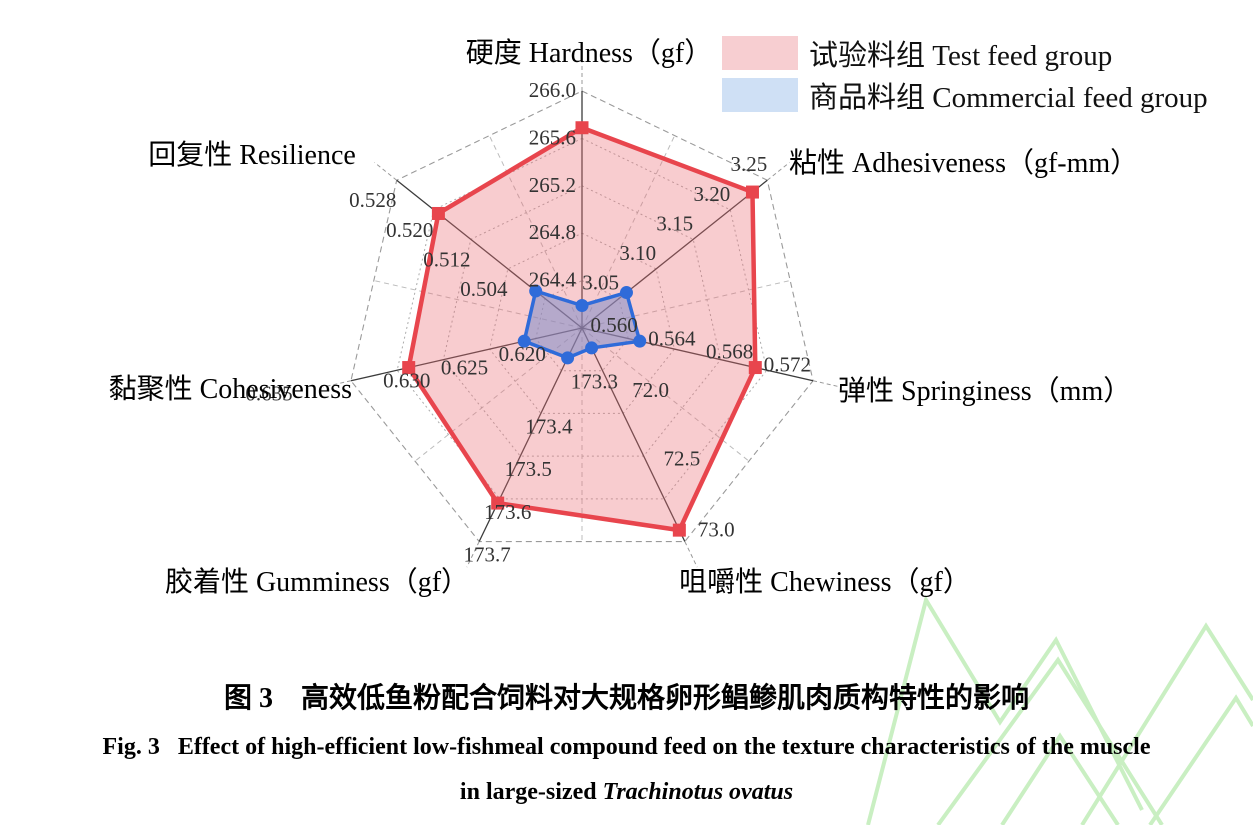  Describe the element at coordinates (698, 792) in the screenshot. I see `caption-species-italic: Trachinotus ovatus` at that location.